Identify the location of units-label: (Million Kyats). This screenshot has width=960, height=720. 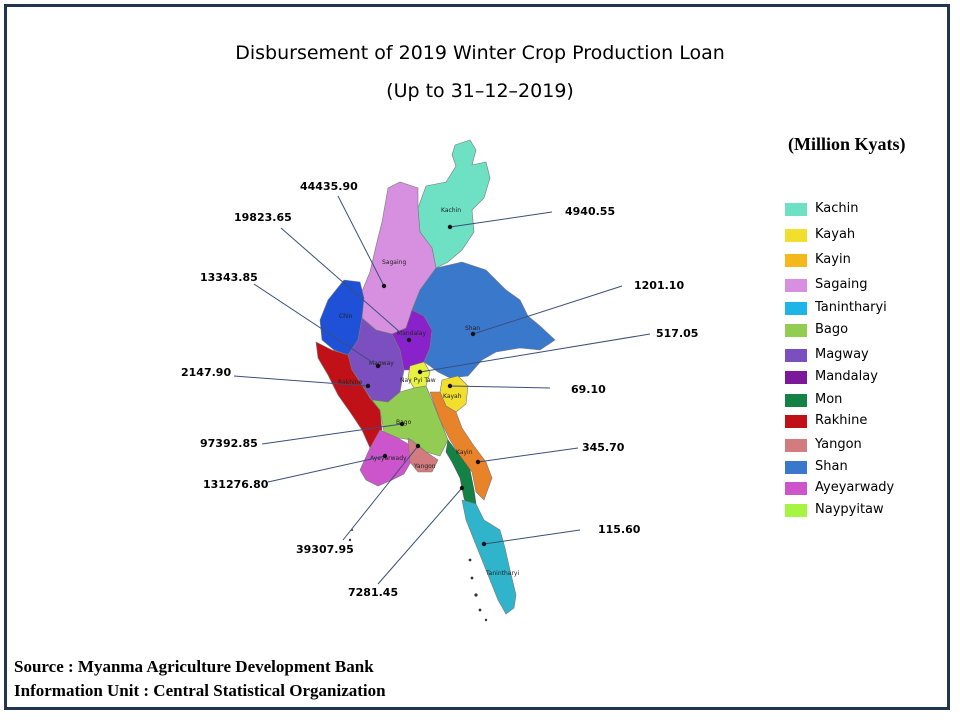
(847, 144).